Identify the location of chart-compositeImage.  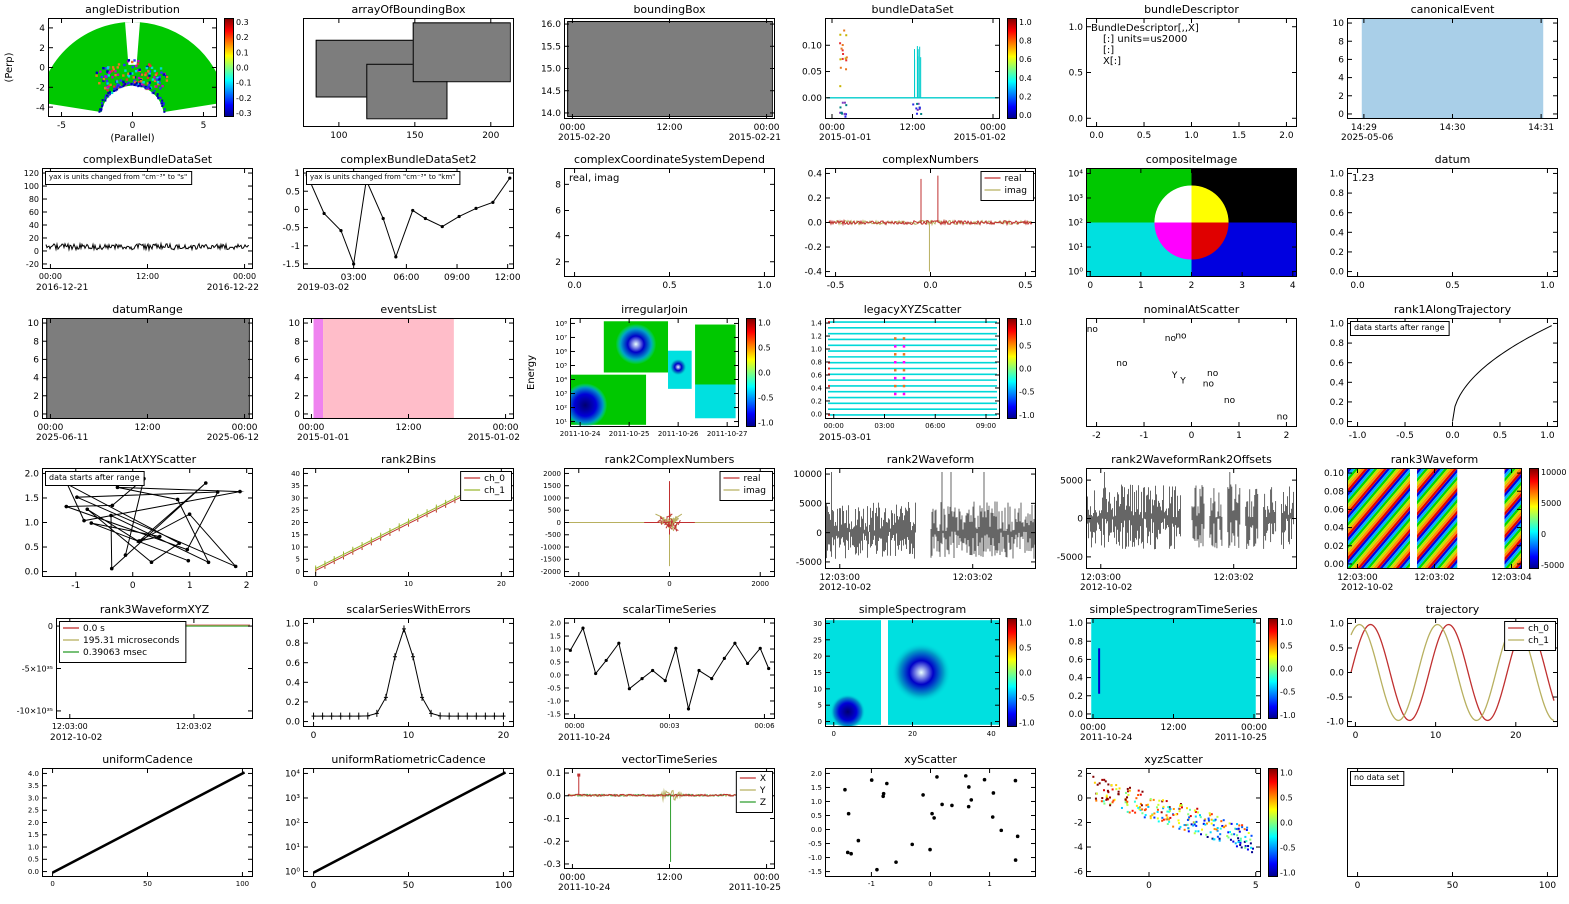
(1176, 227).